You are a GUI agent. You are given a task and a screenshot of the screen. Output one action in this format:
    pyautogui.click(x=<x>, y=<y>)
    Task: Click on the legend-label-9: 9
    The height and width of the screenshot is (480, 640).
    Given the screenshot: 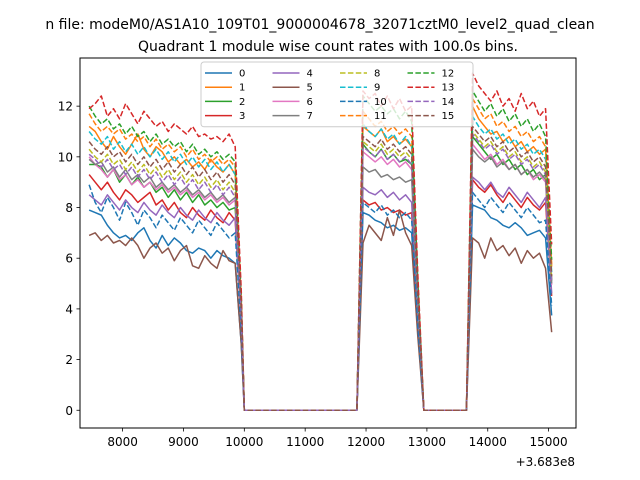 What is the action you would take?
    pyautogui.click(x=377, y=88)
    